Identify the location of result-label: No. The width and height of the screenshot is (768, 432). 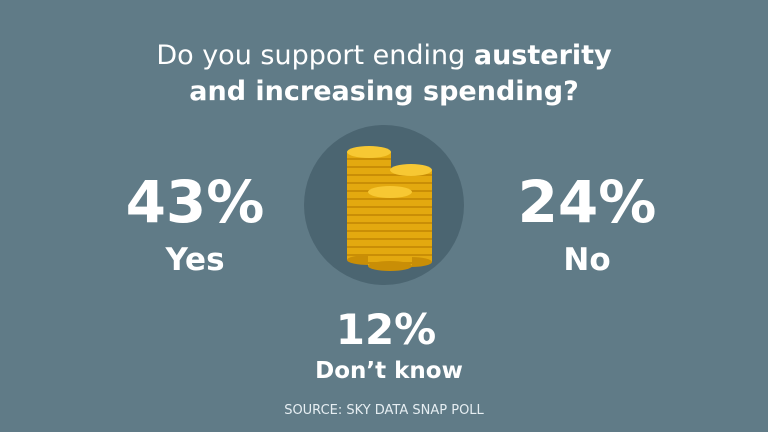
(586, 260).